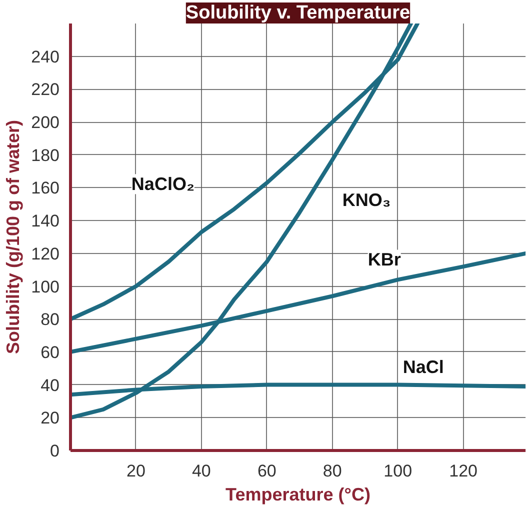  What do you see at coordinates (162, 184) in the screenshot?
I see `series-label: NaClO₂` at bounding box center [162, 184].